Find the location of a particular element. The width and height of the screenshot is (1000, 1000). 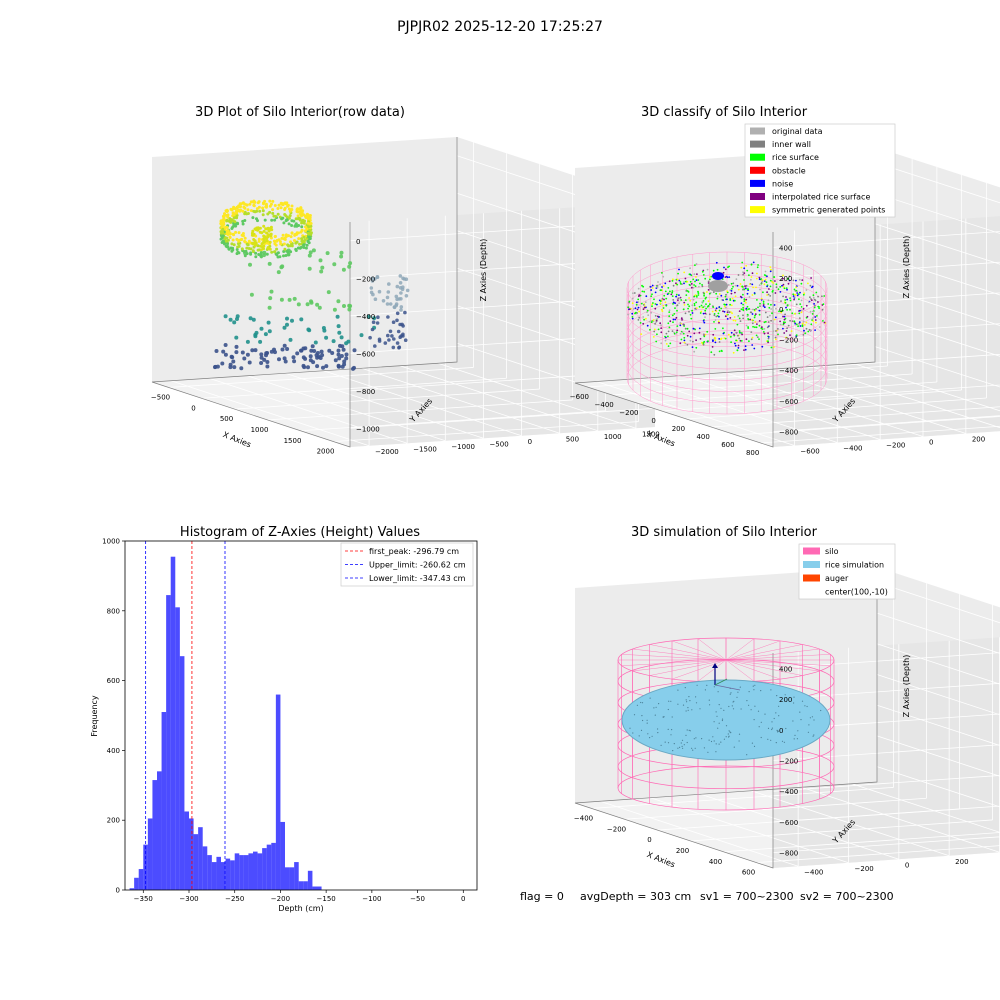

x-tick-label: 400 is located at coordinates (715, 862).